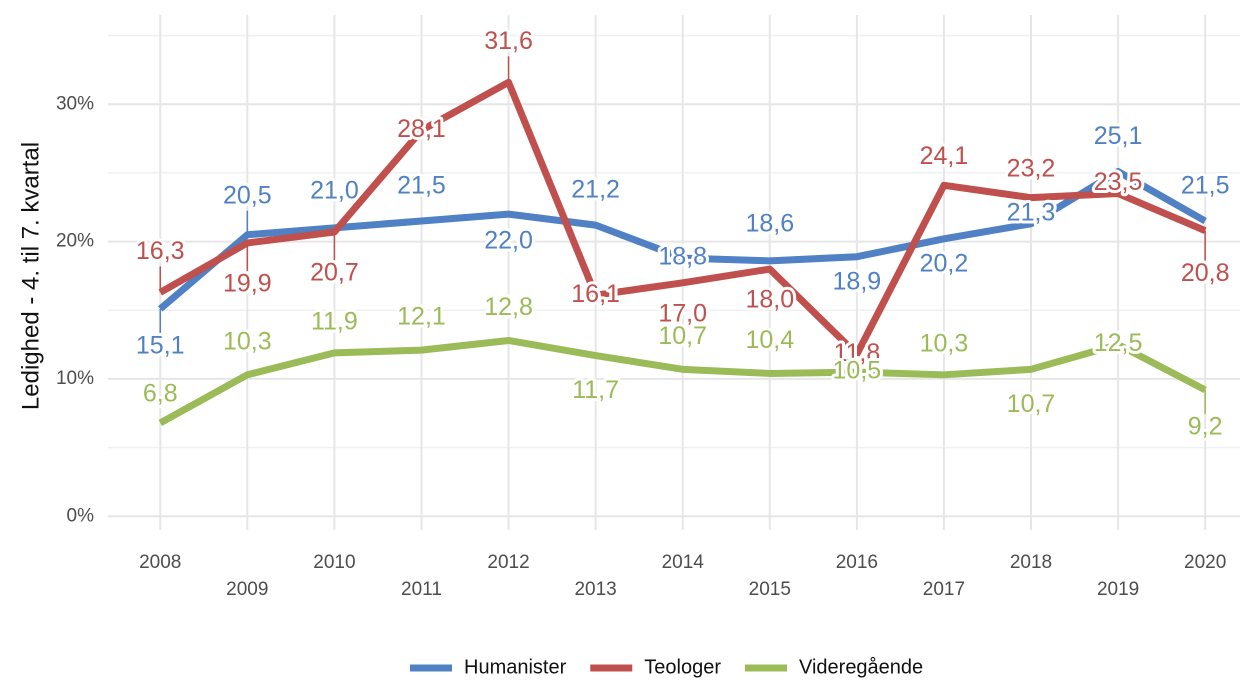  Describe the element at coordinates (160, 562) in the screenshot. I see `x-tick-label: 2008` at that location.